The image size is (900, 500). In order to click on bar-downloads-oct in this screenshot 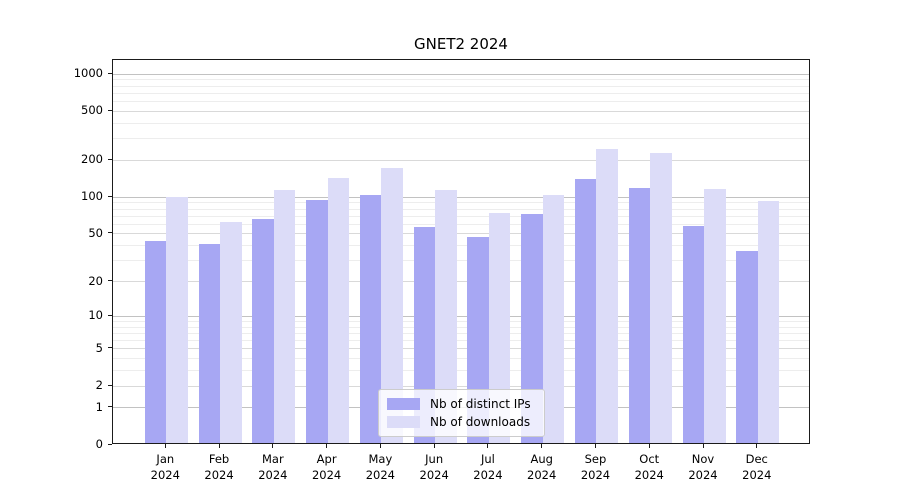, I will do `click(661, 298)`.